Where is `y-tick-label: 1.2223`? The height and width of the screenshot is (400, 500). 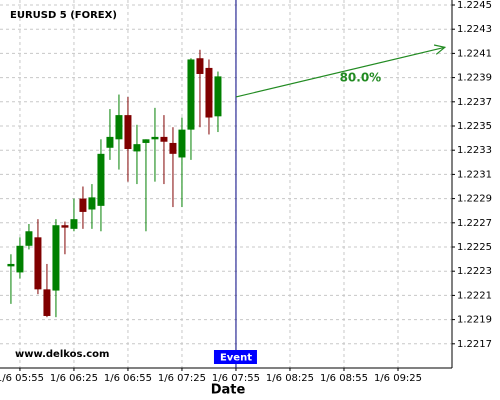 y-tick-label: 1.2223 is located at coordinates (474, 271).